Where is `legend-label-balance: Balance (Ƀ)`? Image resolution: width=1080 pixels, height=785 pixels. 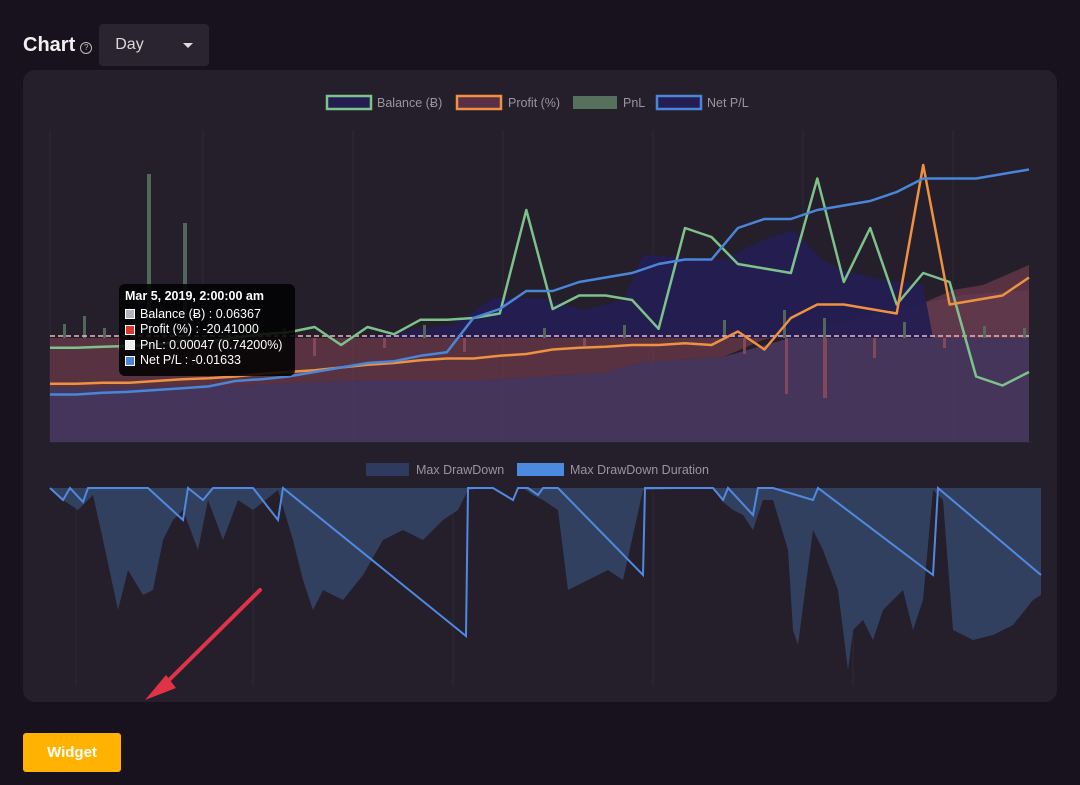 legend-label-balance: Balance (Ƀ) is located at coordinates (409, 103).